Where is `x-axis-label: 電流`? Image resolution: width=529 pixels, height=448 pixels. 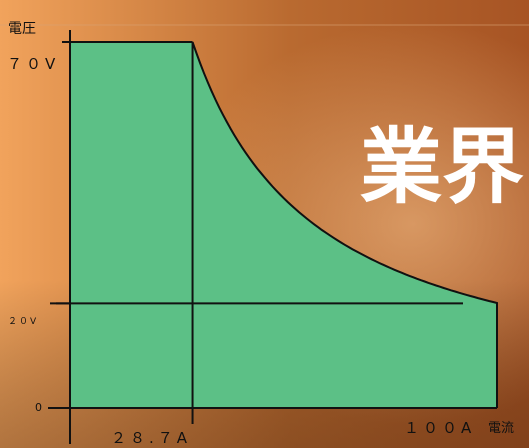 x-axis-label: 電流 is located at coordinates (501, 428).